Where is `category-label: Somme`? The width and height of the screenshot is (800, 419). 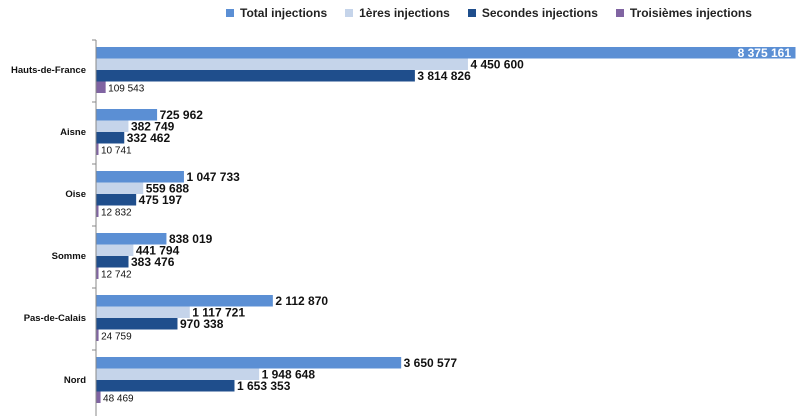
category-label: Somme is located at coordinates (69, 256).